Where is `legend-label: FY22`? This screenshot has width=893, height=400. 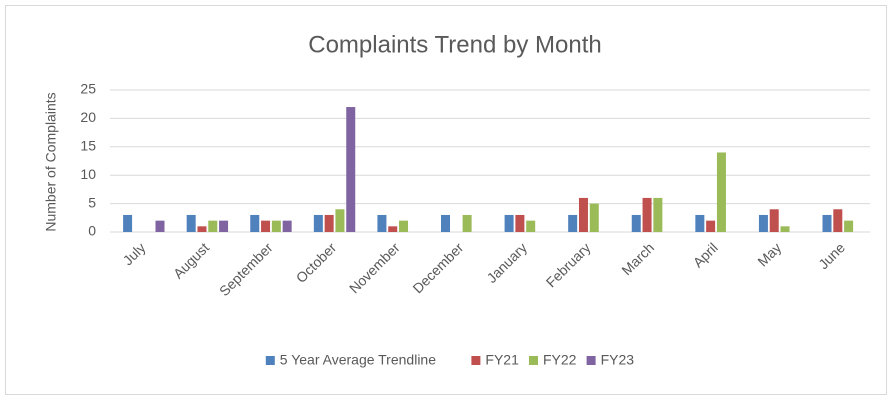 legend-label: FY22 is located at coordinates (560, 360).